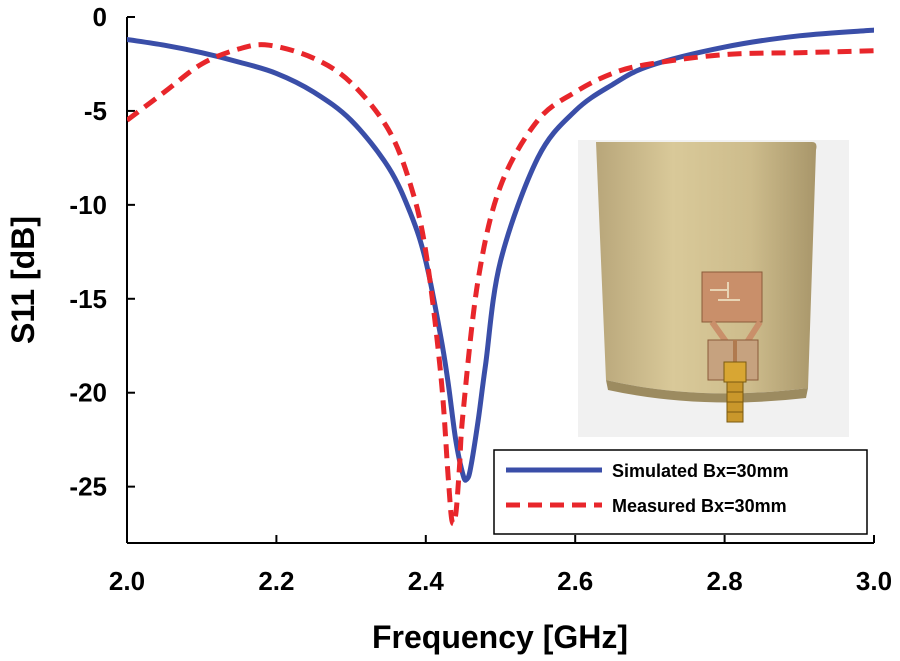 The width and height of the screenshot is (900, 661). What do you see at coordinates (127, 581) in the screenshot?
I see `x-tick-label: 2.0` at bounding box center [127, 581].